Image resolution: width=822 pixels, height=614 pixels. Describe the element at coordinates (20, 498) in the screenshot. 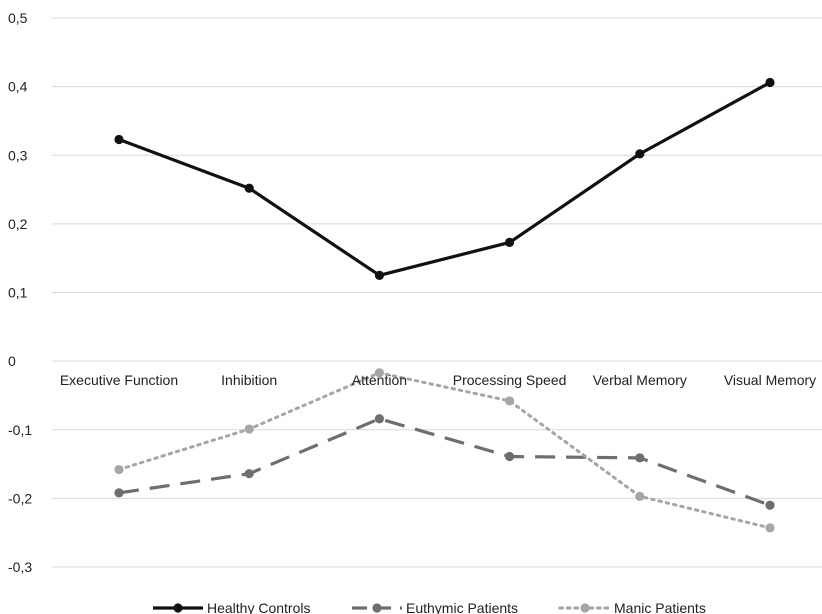

I see `y-tick-label: -0,2` at that location.